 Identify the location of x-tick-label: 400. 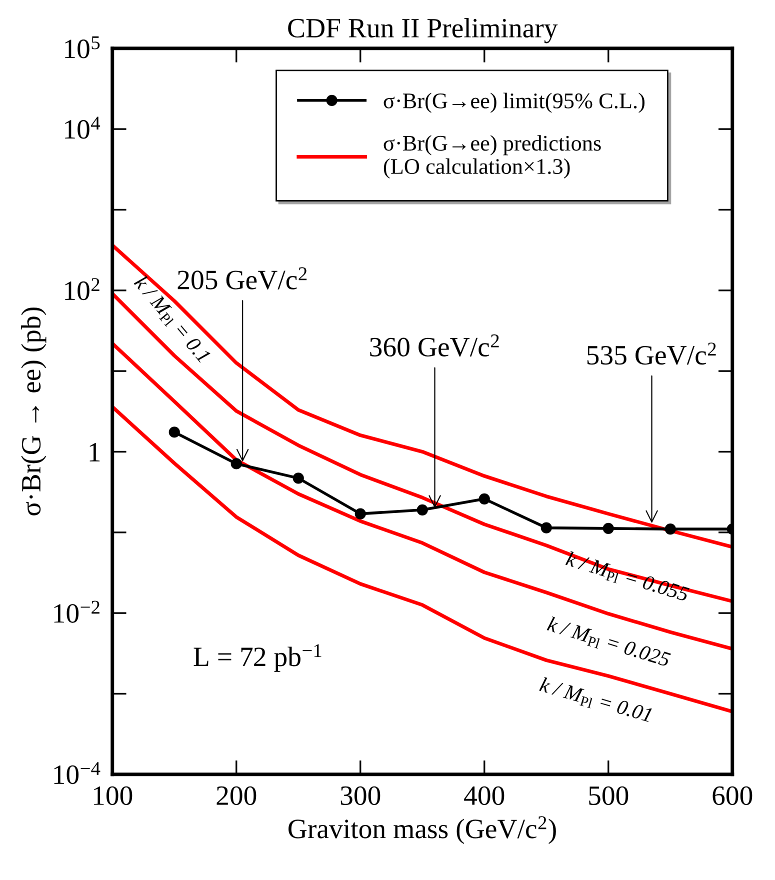
(484, 796).